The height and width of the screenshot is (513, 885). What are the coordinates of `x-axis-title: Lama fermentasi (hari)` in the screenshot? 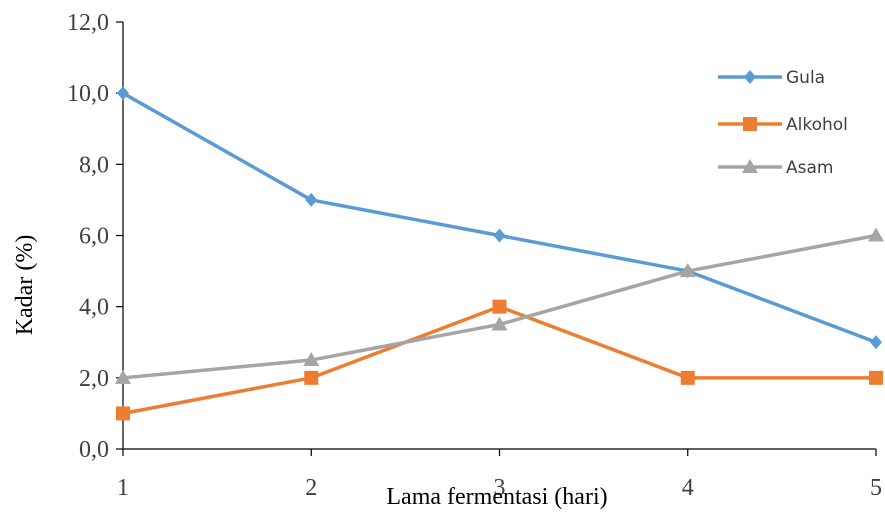 It's located at (496, 497).